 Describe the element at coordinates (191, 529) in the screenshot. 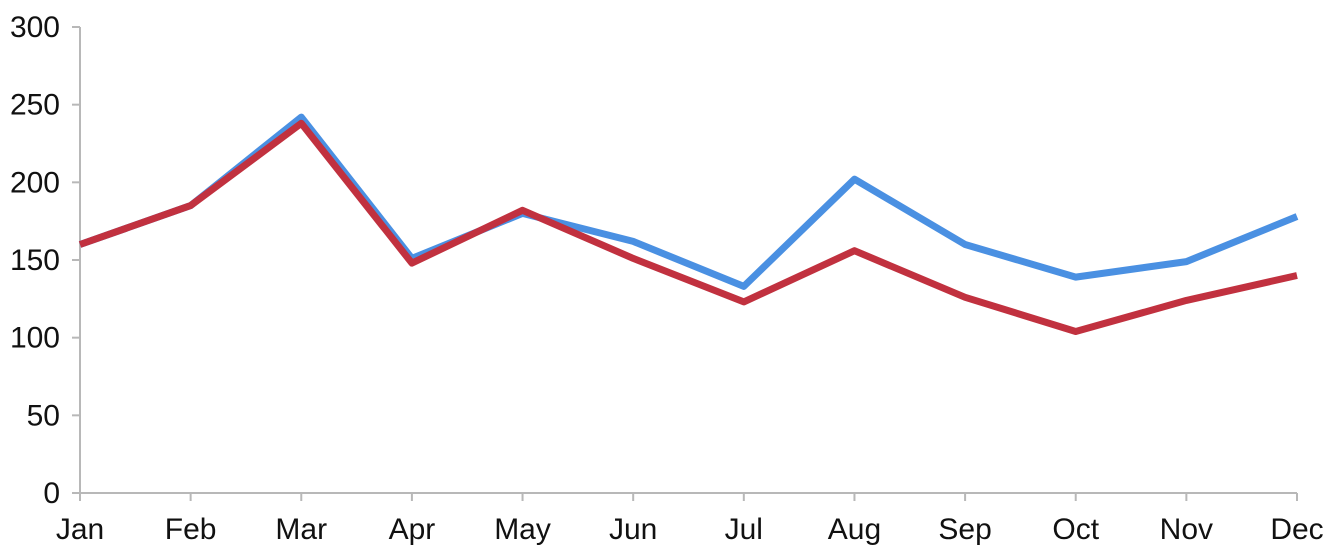

I see `x-tick-label: Feb` at that location.